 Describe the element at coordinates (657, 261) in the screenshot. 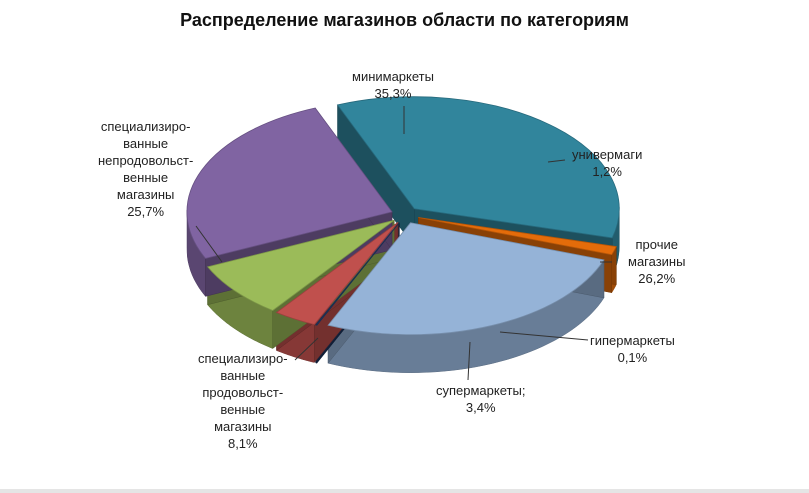

I see `slice-label-prochie: прочие магазины 26,2%` at that location.